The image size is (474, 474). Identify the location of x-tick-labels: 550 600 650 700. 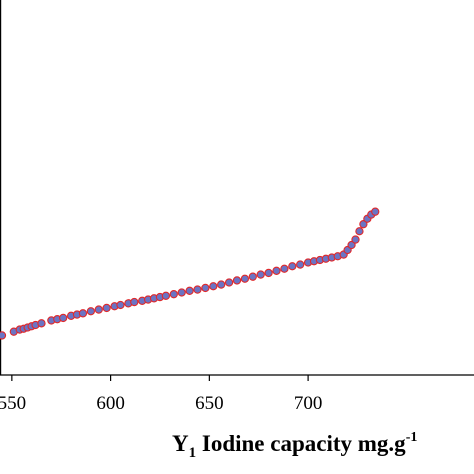
(161, 403).